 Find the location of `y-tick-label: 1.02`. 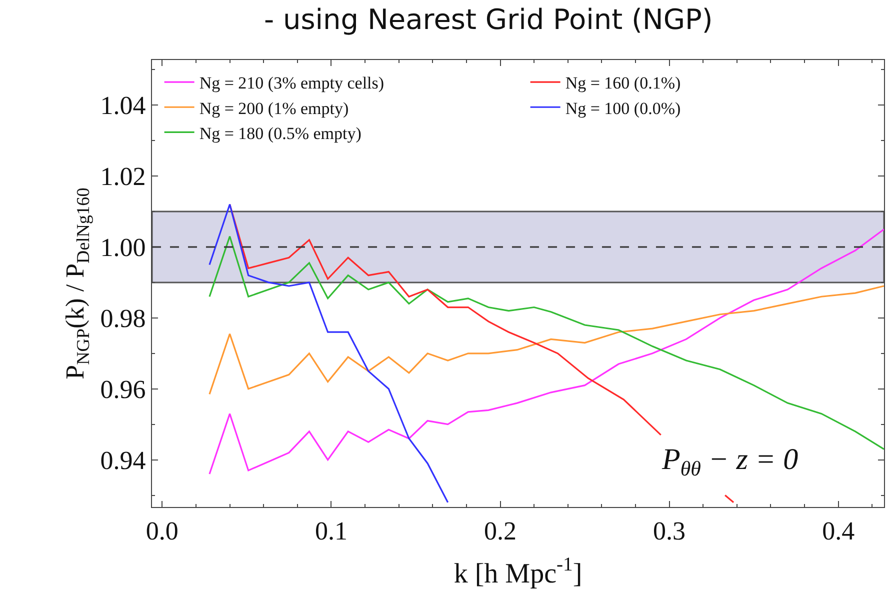

y-tick-label: 1.02 is located at coordinates (123, 177).